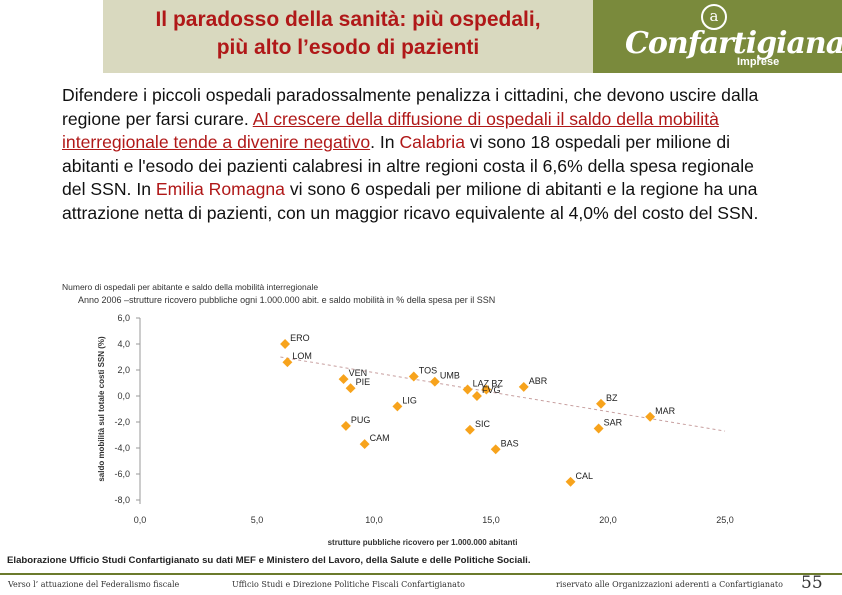  Describe the element at coordinates (361, 420) in the screenshot. I see `data-point-label: PUG` at that location.